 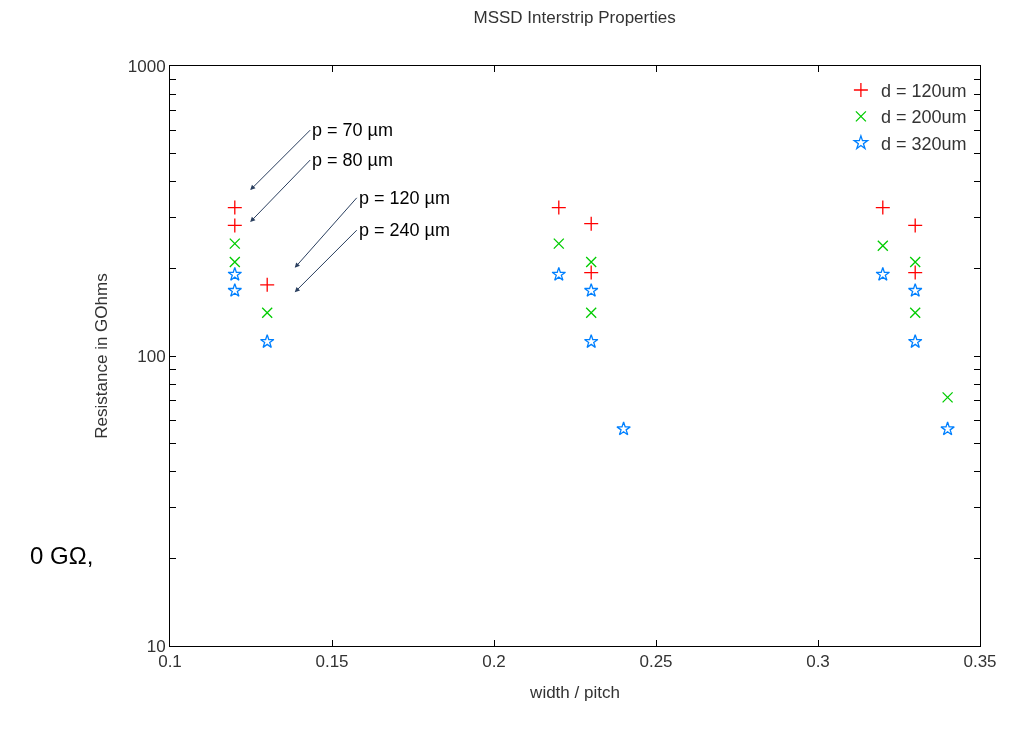 I want to click on x-tick-label: 0.2, so click(x=494, y=662).